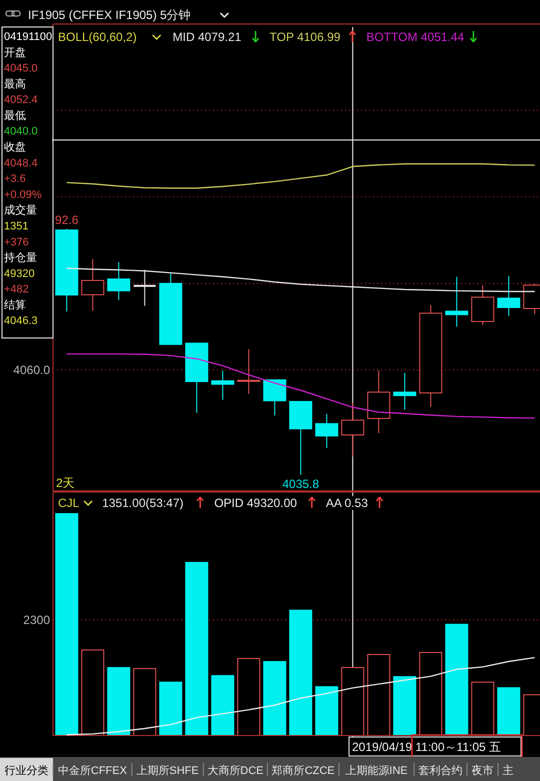 The height and width of the screenshot is (781, 540). What do you see at coordinates (483, 770) in the screenshot?
I see `text: 夜市` at bounding box center [483, 770].